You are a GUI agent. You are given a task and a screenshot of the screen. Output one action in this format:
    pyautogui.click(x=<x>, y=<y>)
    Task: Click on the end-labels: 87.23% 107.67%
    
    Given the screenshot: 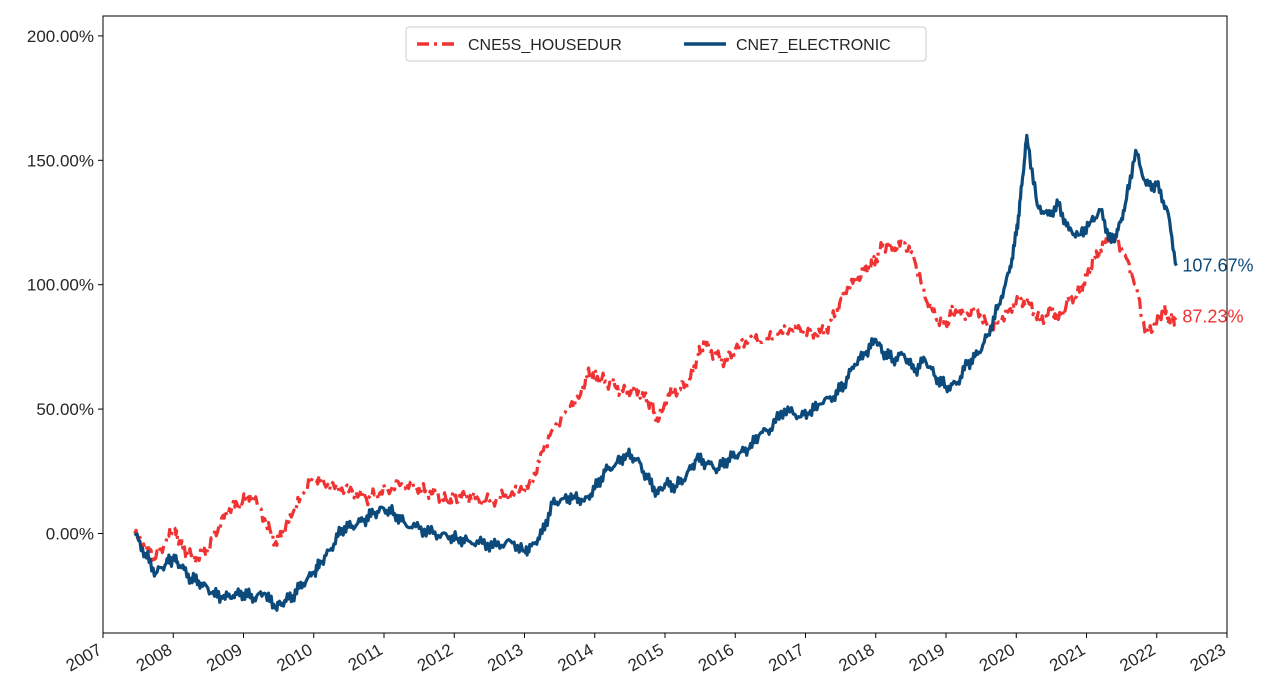 What is the action you would take?
    pyautogui.click(x=1217, y=291)
    